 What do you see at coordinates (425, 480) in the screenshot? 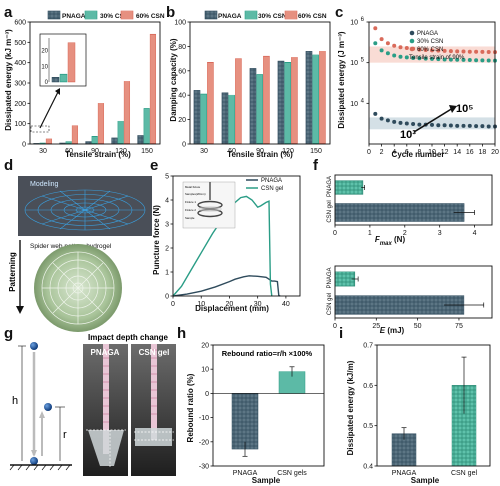
I see `xlabel-i: Sample` at bounding box center [425, 480].